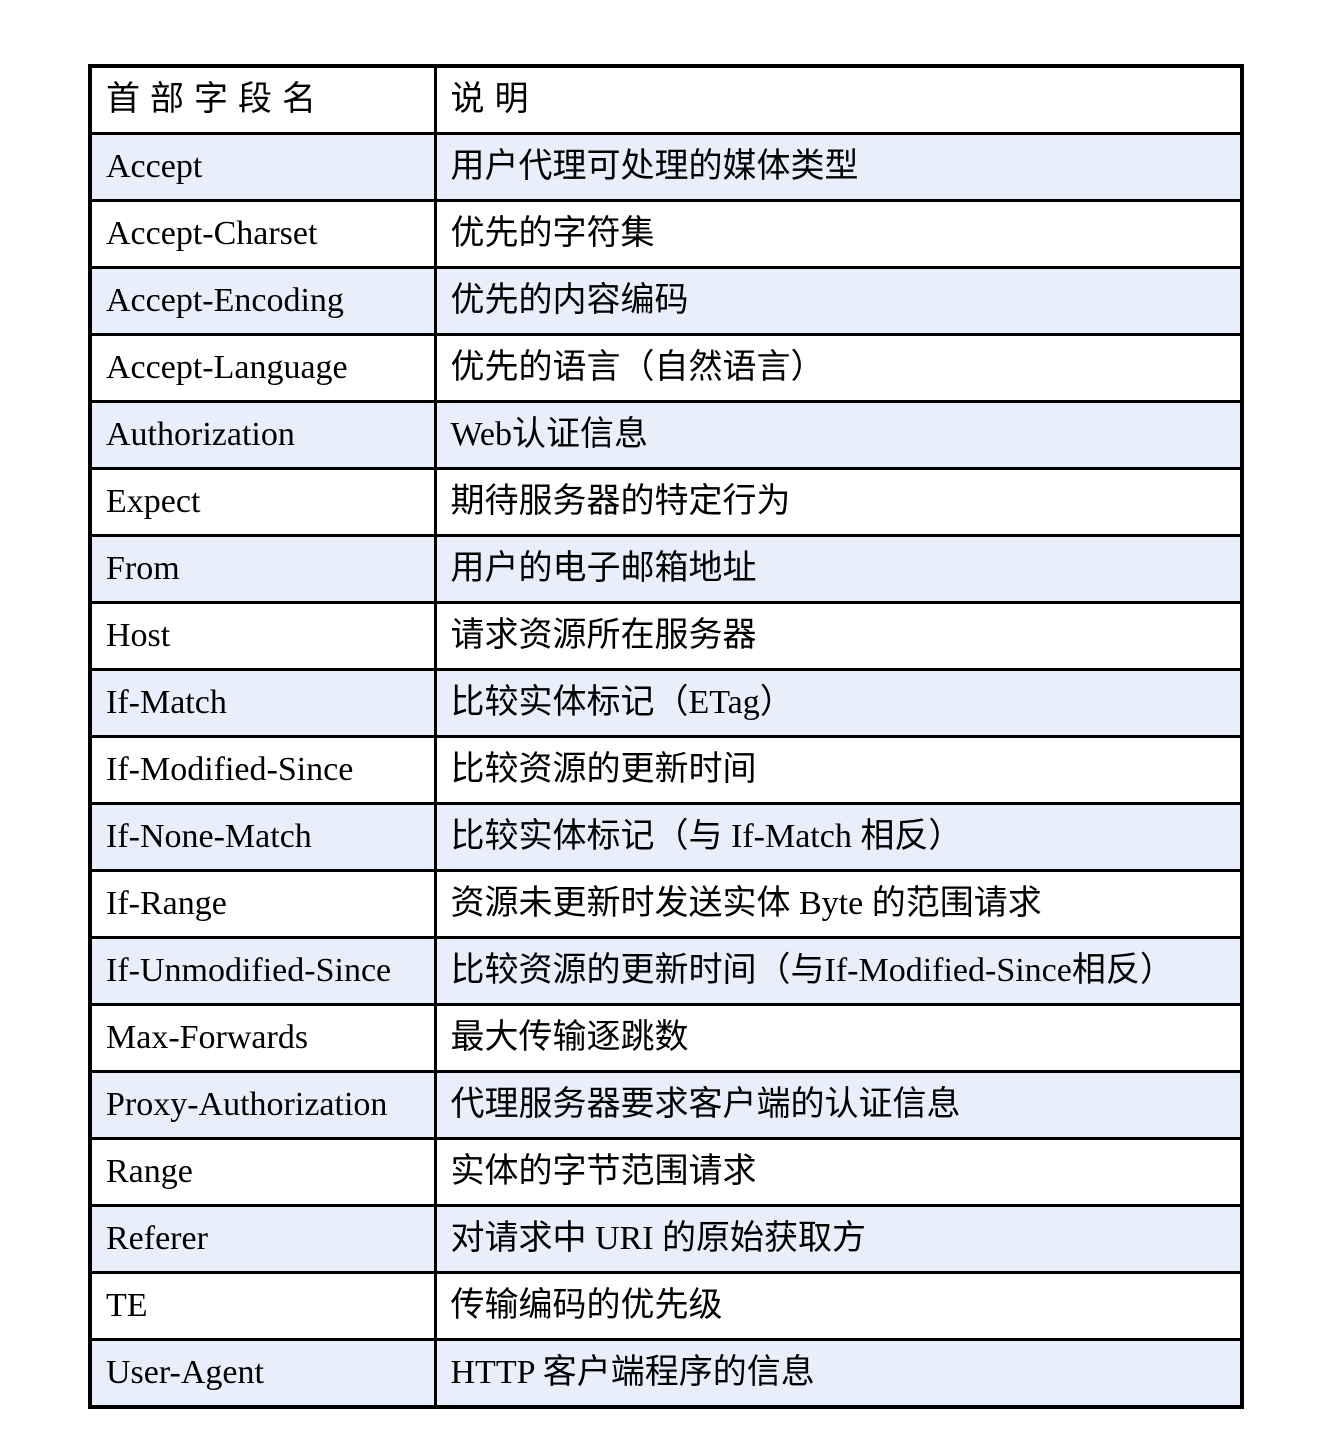 The width and height of the screenshot is (1328, 1452). What do you see at coordinates (838, 837) in the screenshot?
I see `description-cell: 比较实体标记（与 If-Match 相反）` at bounding box center [838, 837].